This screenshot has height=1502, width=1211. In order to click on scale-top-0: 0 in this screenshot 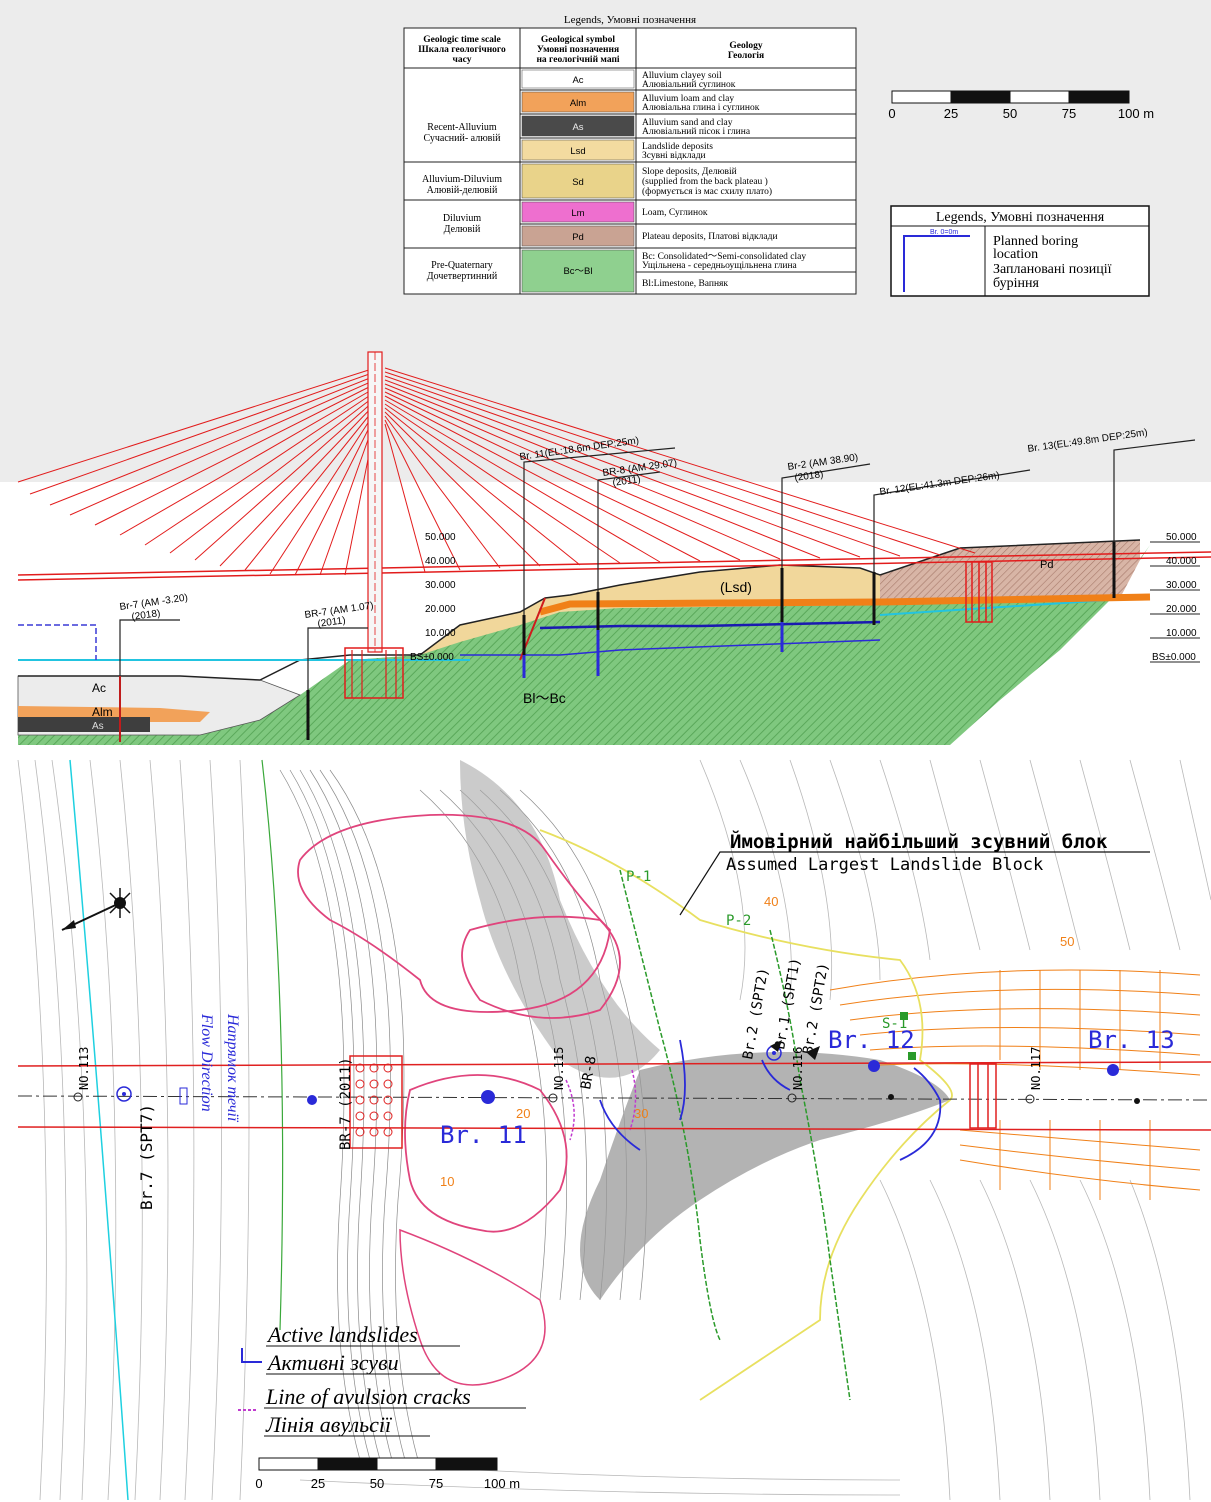, I will do `click(891, 113)`.